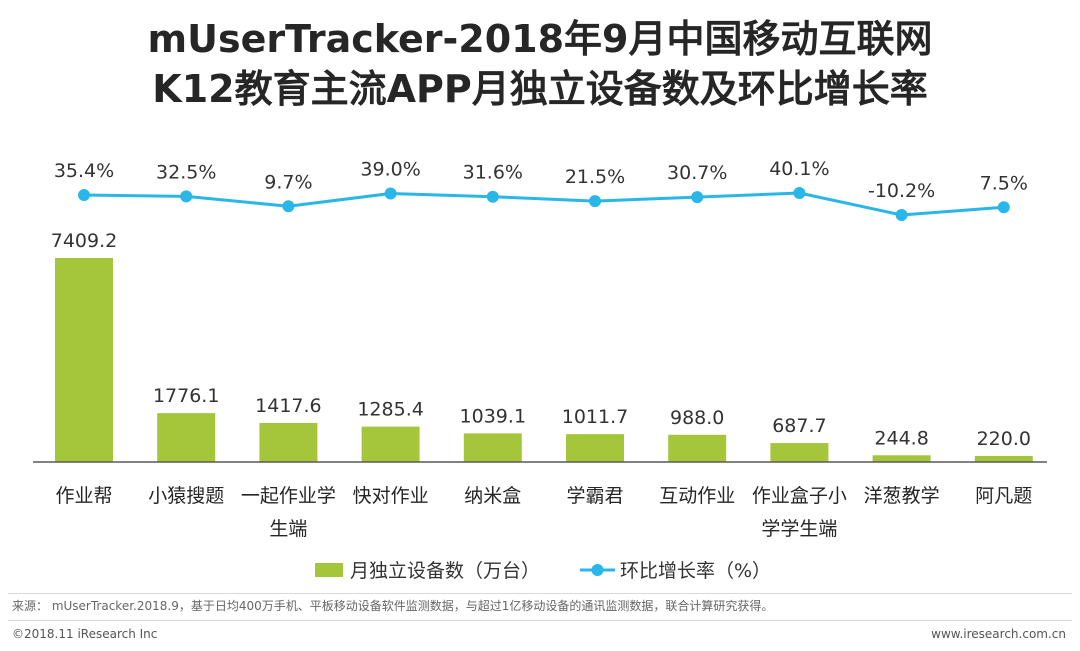 This screenshot has width=1080, height=651. What do you see at coordinates (595, 177) in the screenshot?
I see `growth-rate-label-5: 21.5%` at bounding box center [595, 177].